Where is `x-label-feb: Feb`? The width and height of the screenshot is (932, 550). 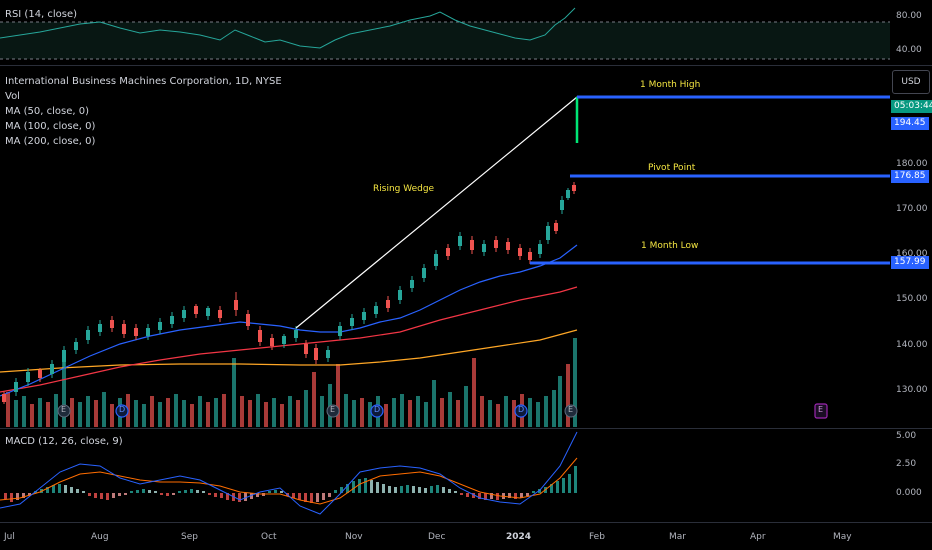
x-label-feb: Feb is located at coordinates (597, 537).